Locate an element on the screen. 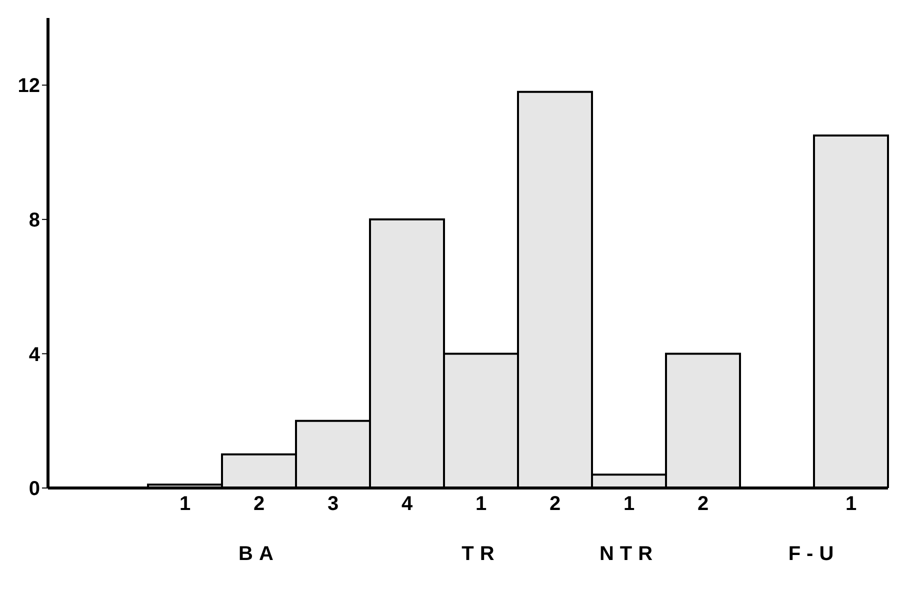  y-tick-label: 4 is located at coordinates (34, 355).